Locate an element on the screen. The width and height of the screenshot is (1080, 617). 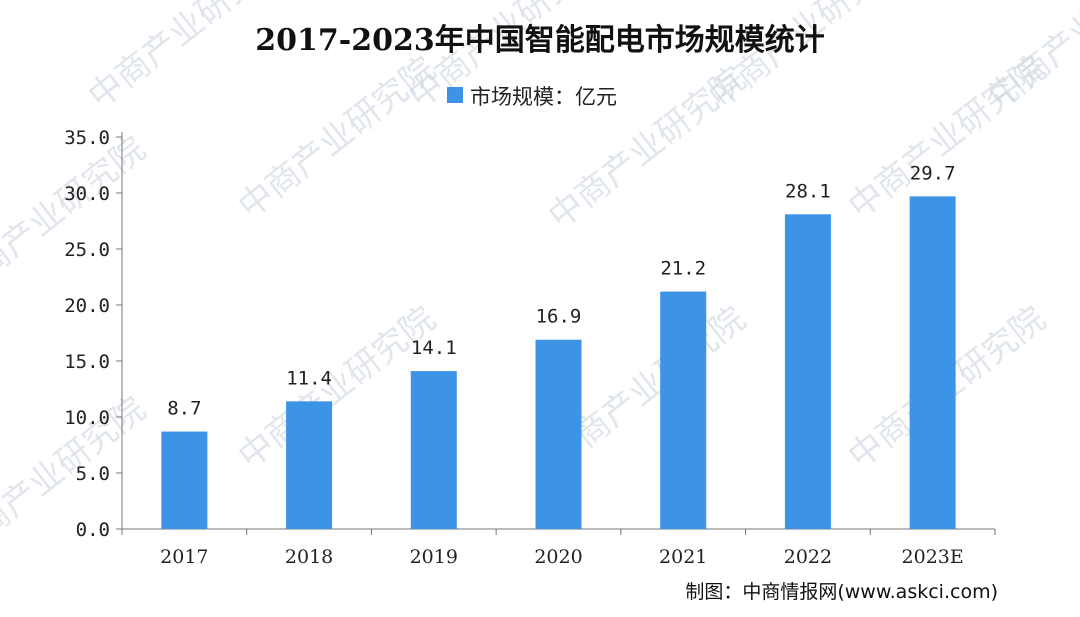
x-tick-label: 2023E is located at coordinates (933, 557).